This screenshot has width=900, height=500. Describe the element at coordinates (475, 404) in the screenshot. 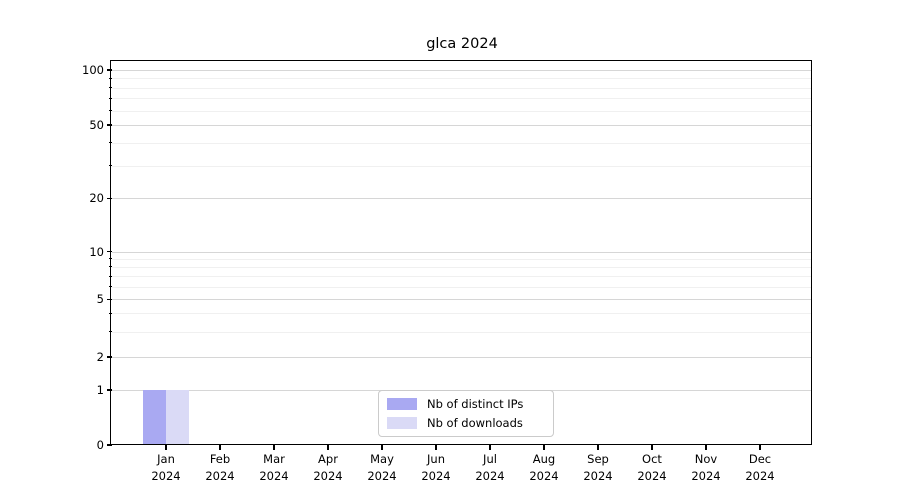

I see `legend-label-distinct-ips: Nb of distinct IPs` at that location.